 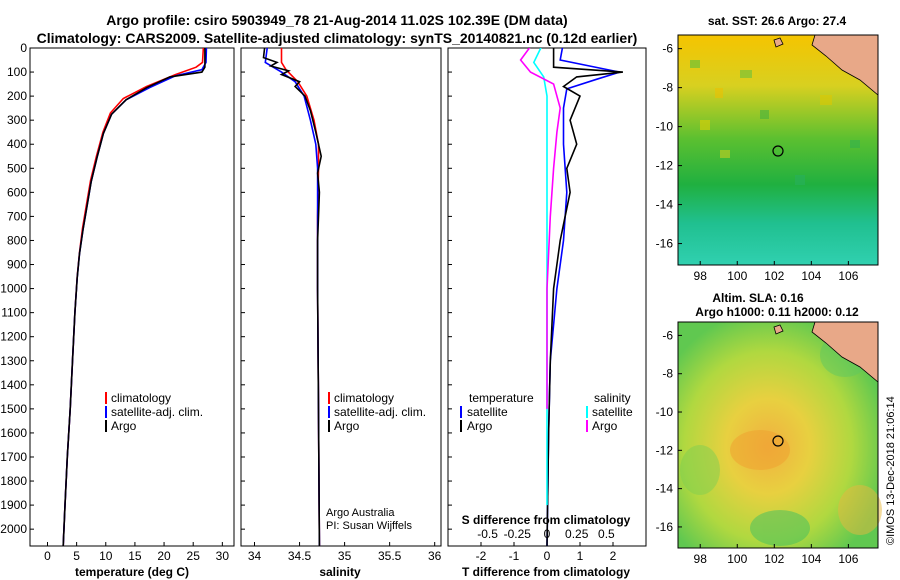 I want to click on s-diff-tick-label: 0.5, so click(x=606, y=534).